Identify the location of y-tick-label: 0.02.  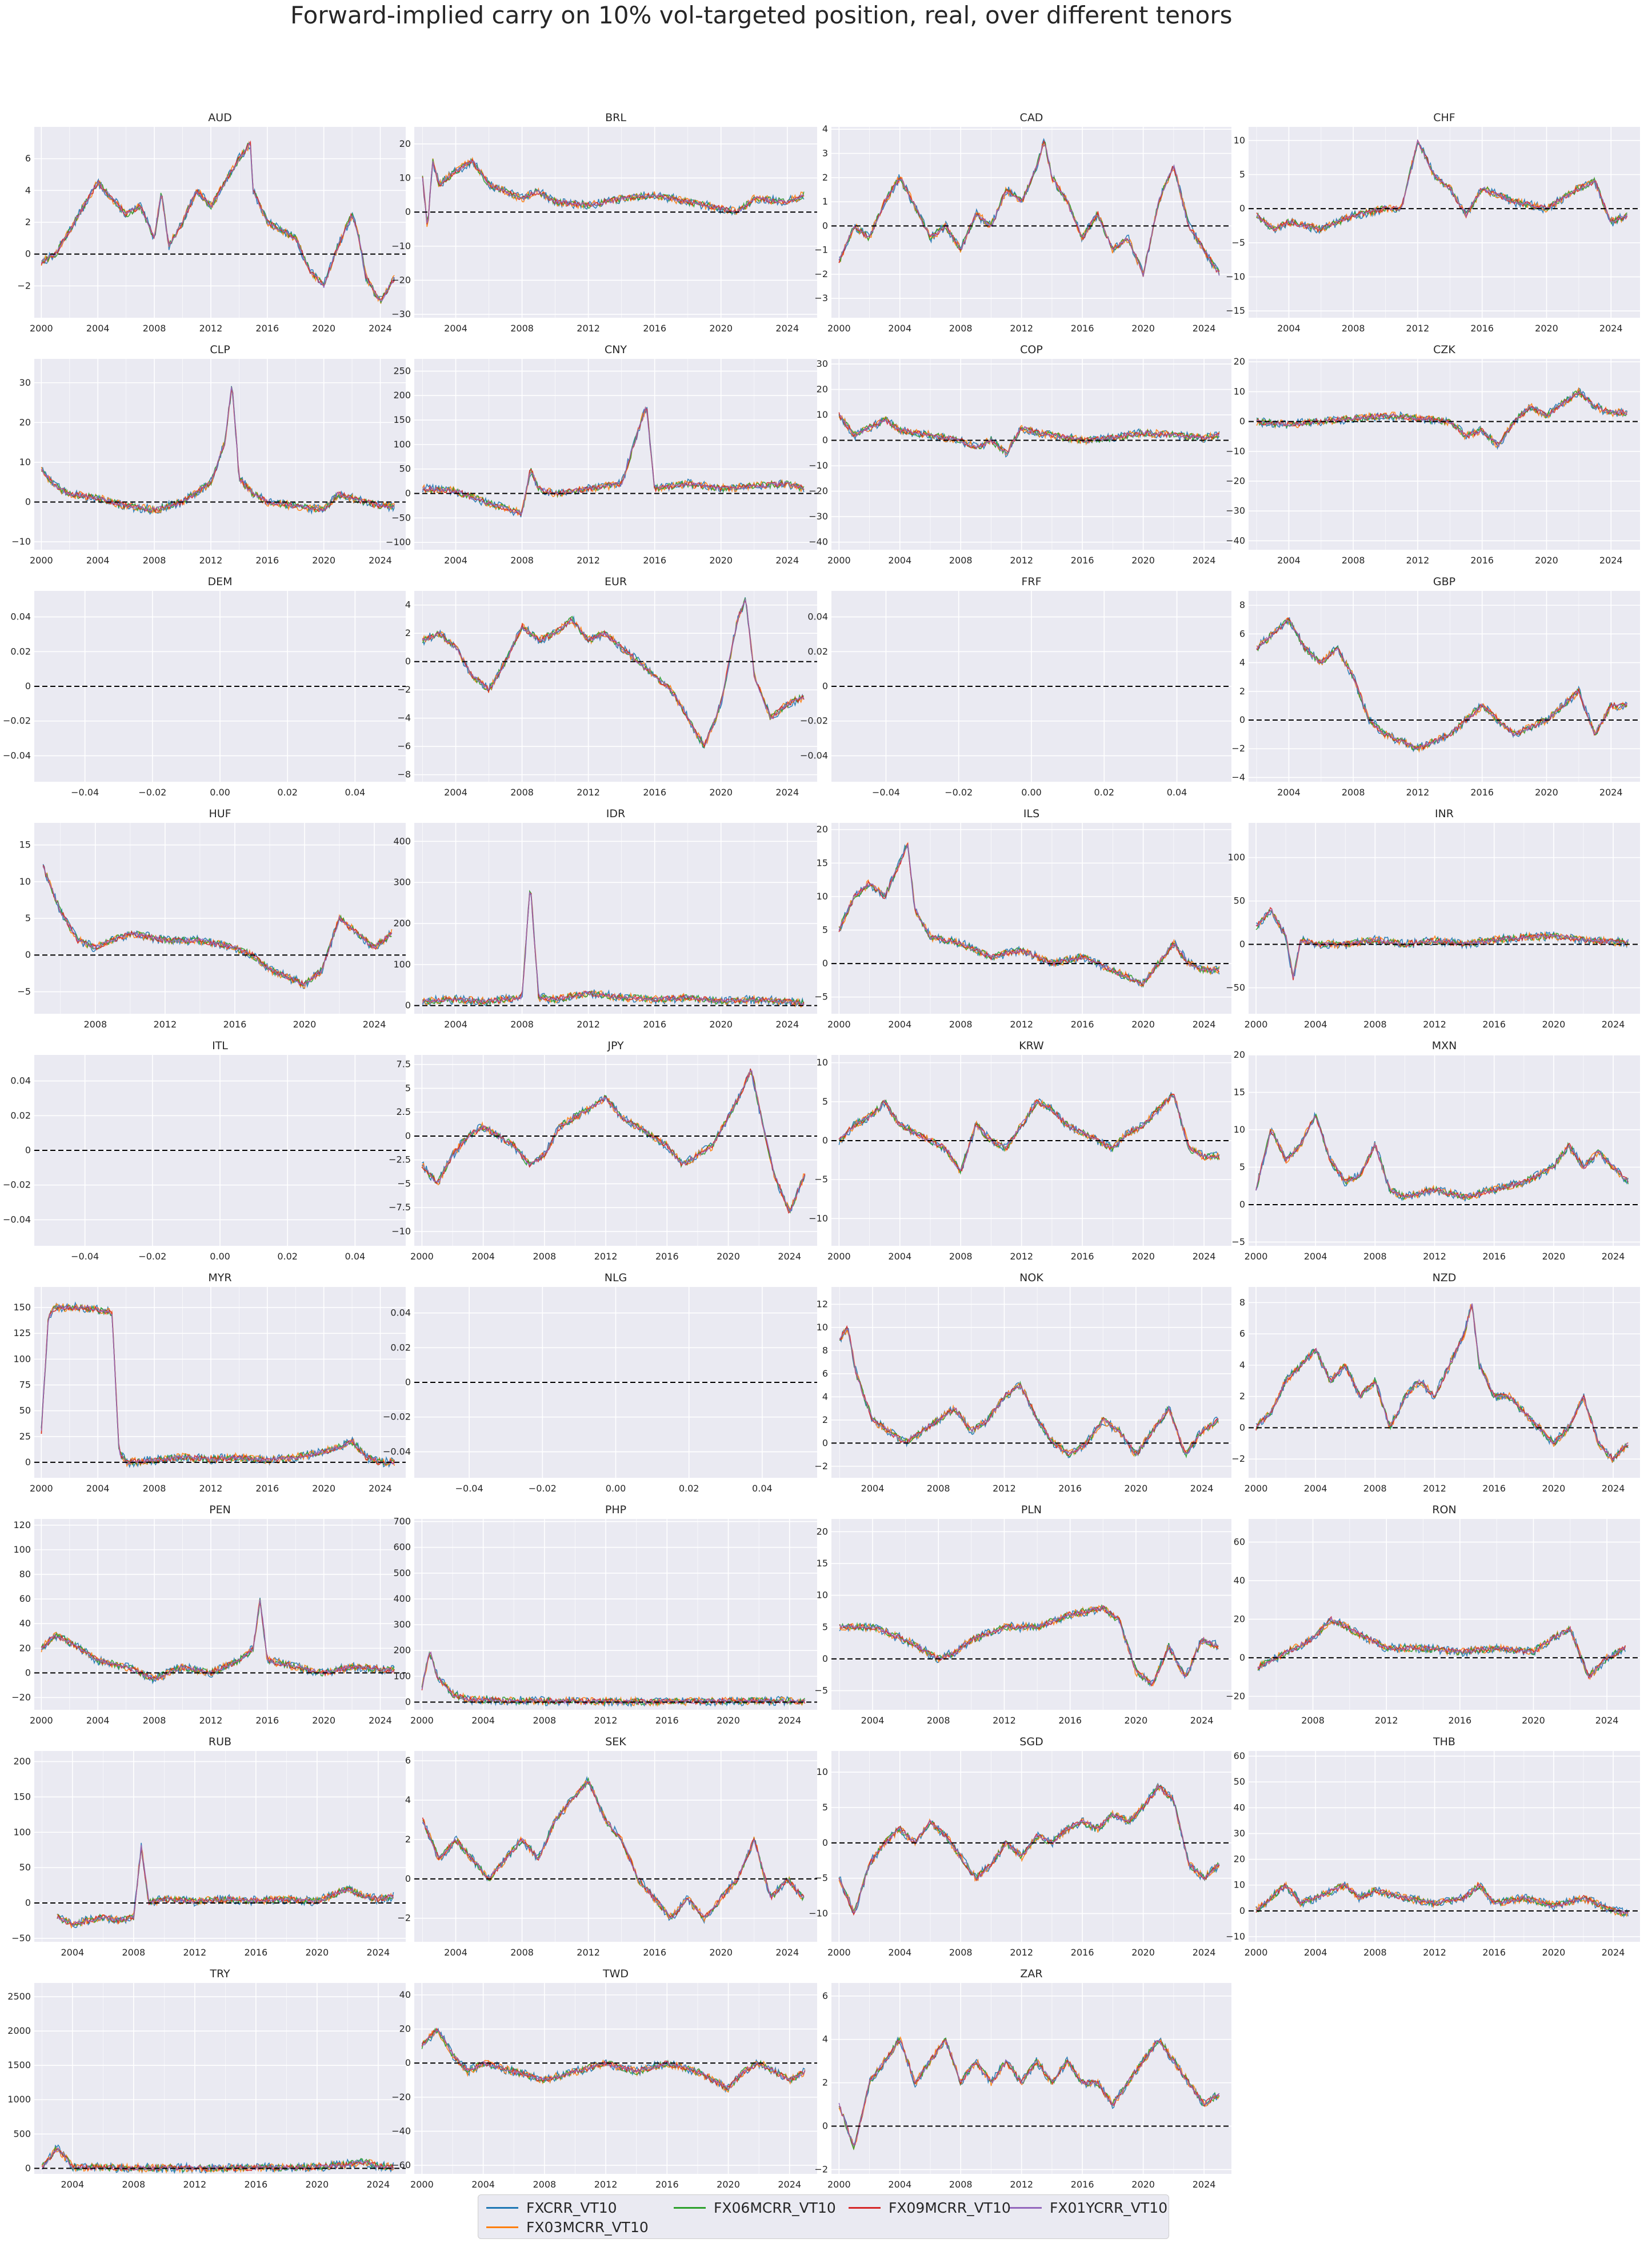
(20, 652).